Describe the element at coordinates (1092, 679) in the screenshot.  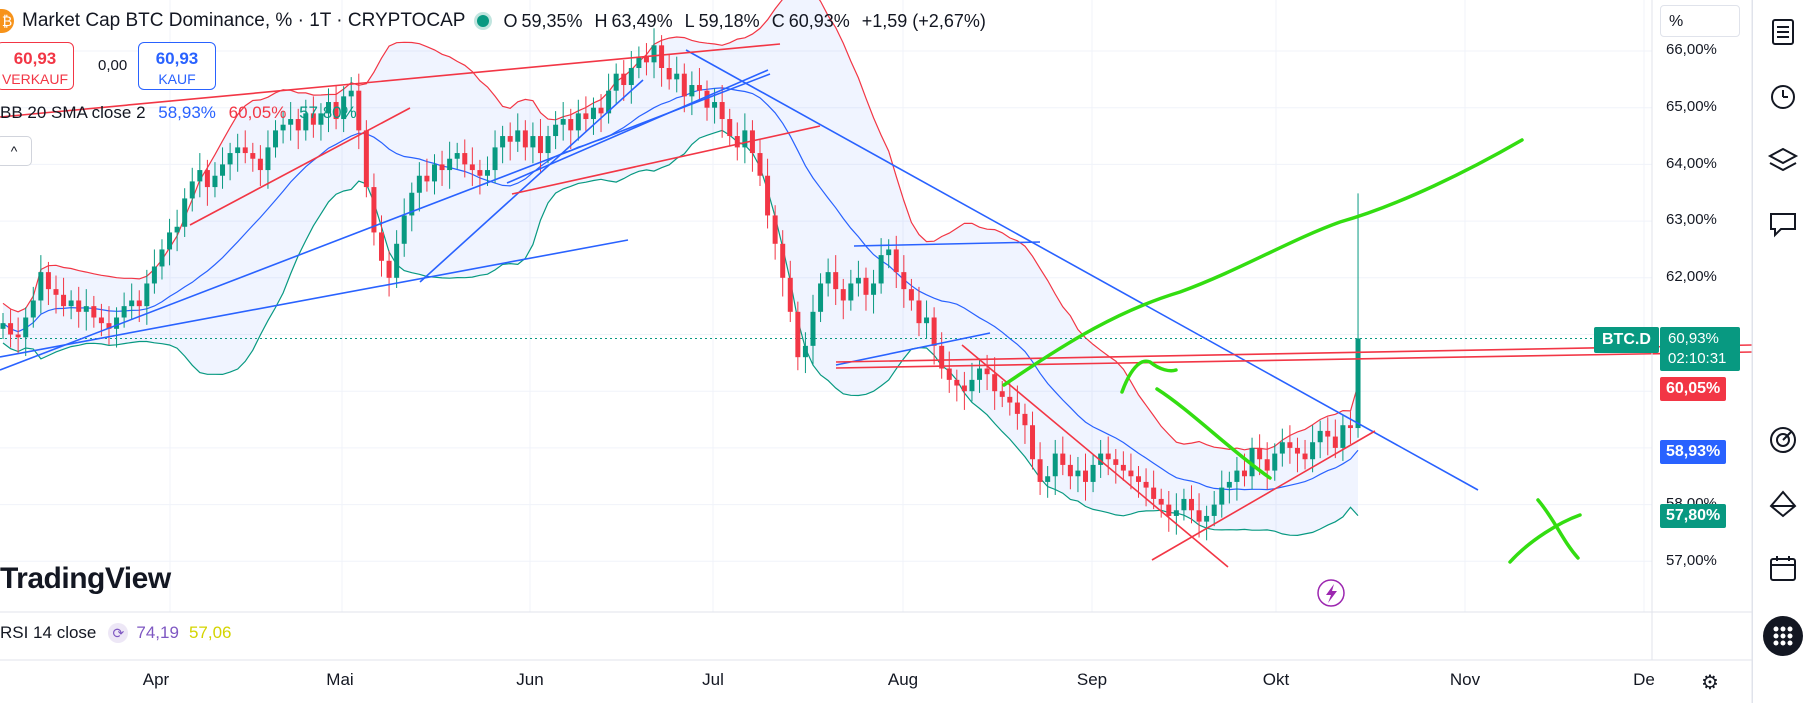
I see `time-label: Sep` at that location.